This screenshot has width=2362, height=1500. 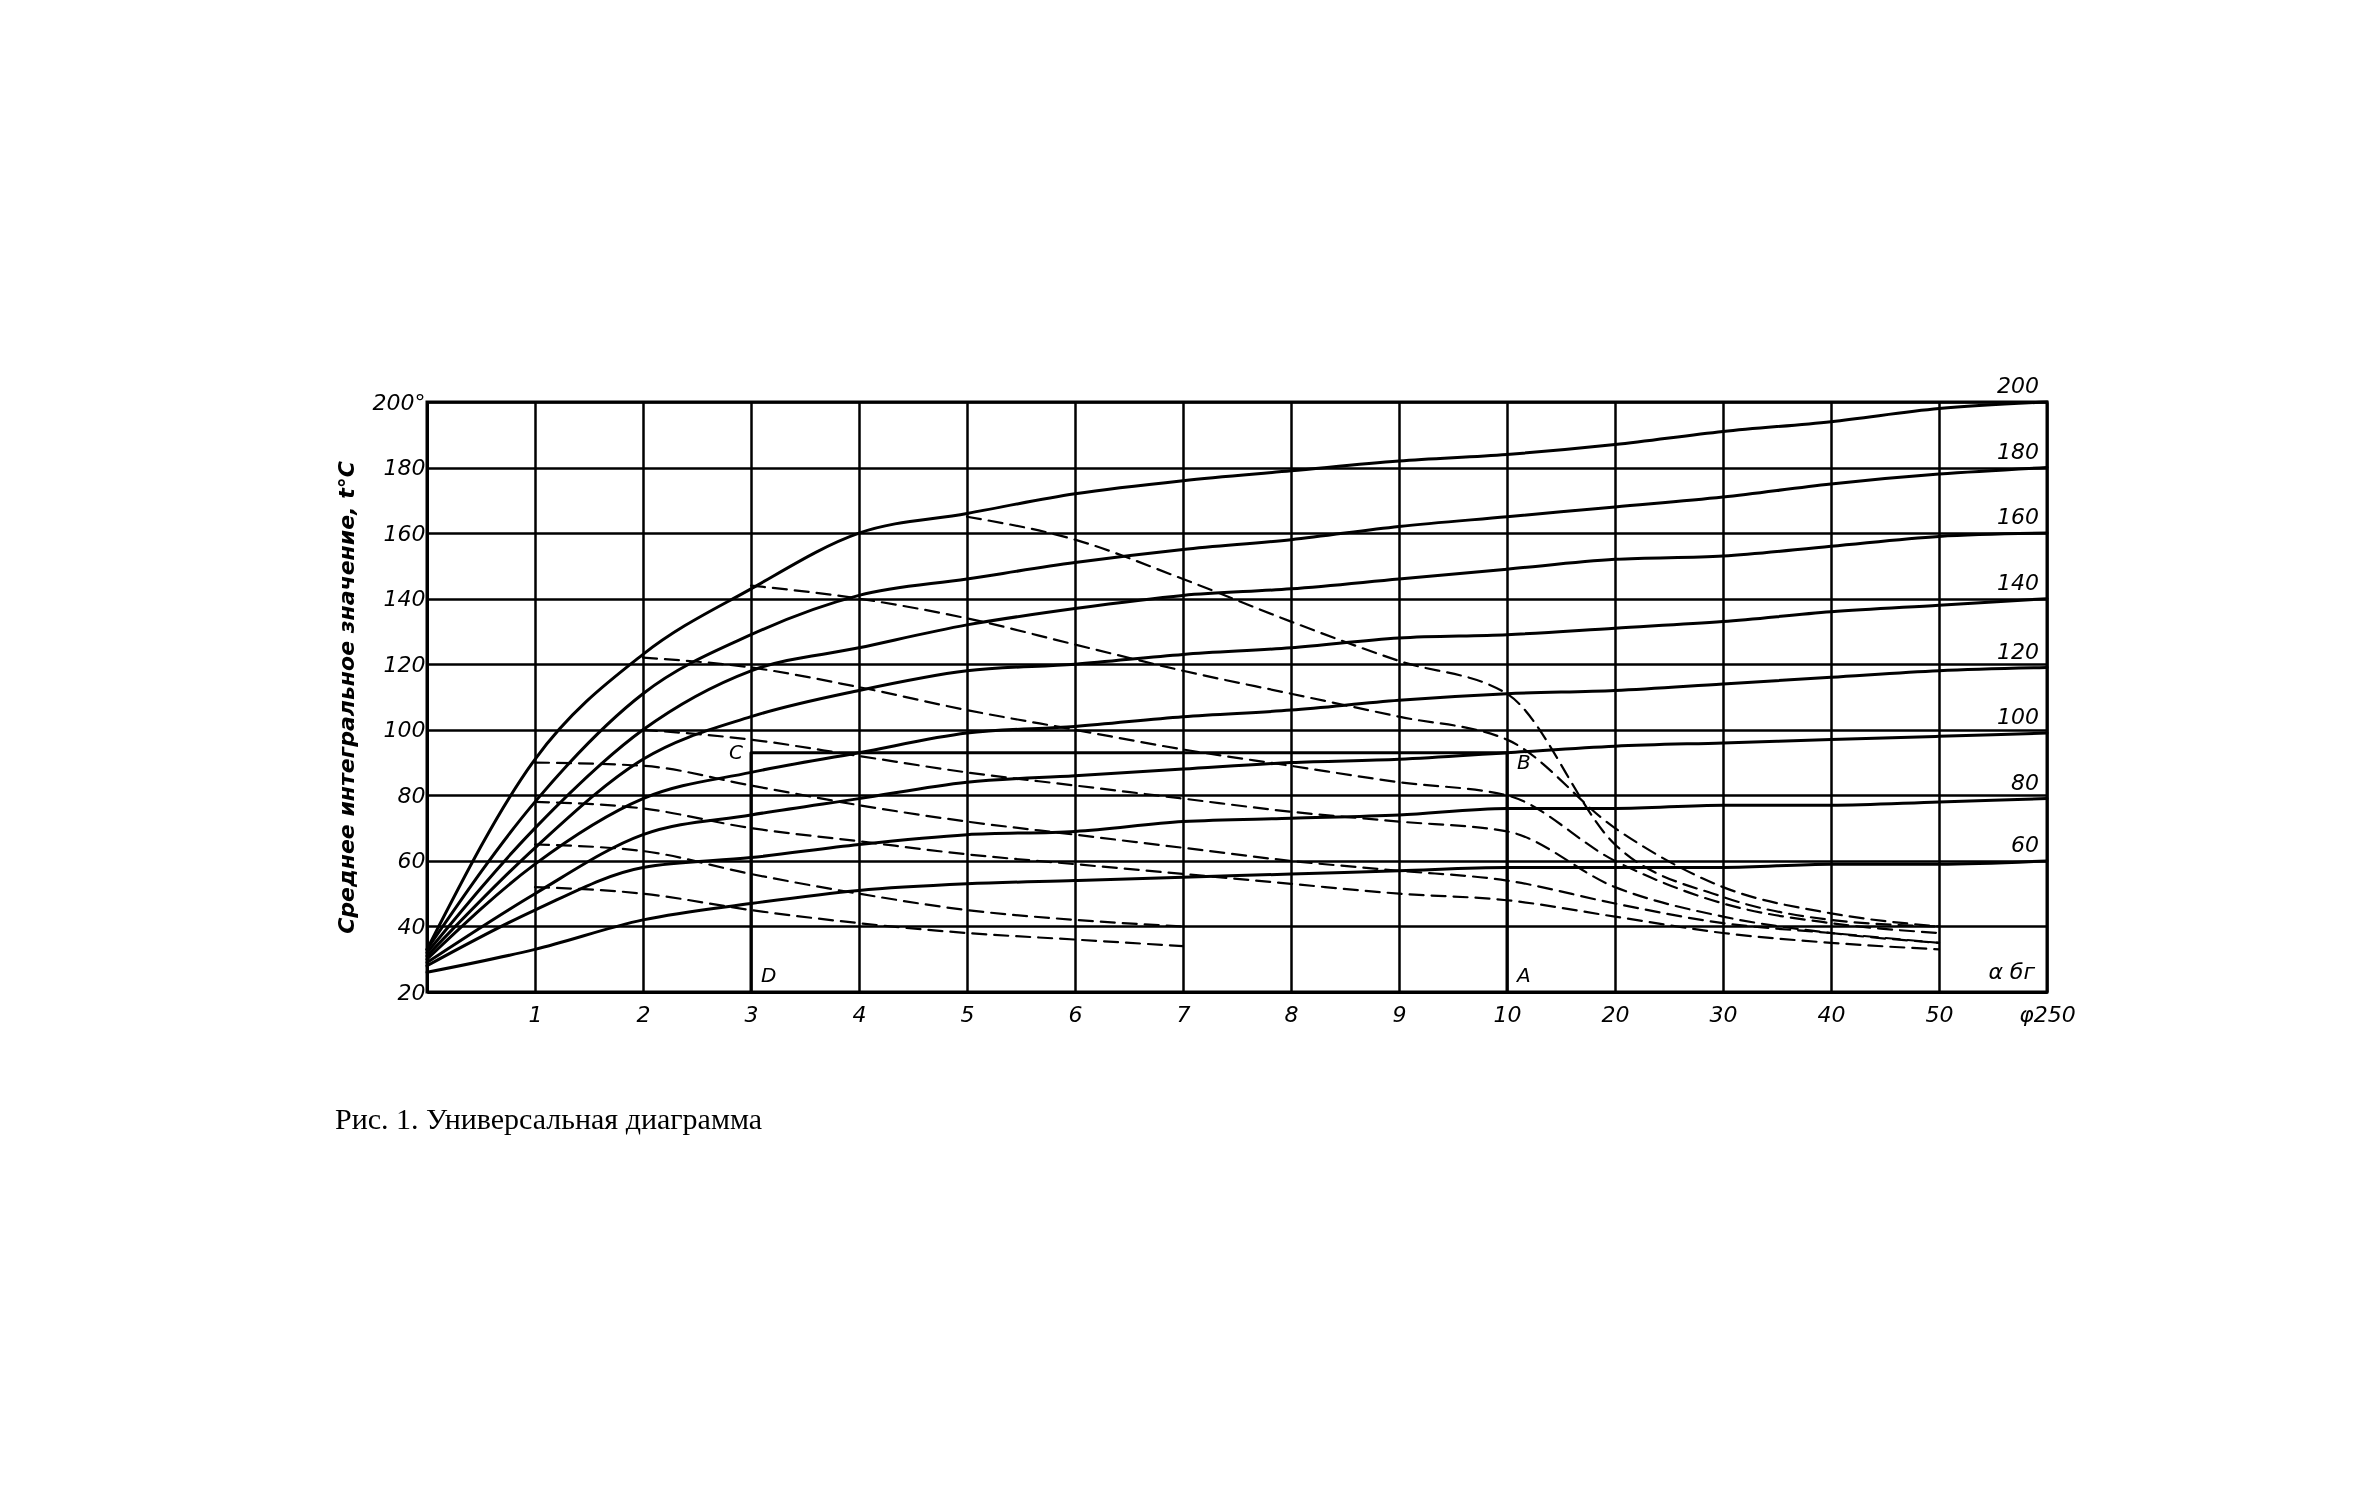 I want to click on x-tick-label: 2, so click(x=643, y=1014).